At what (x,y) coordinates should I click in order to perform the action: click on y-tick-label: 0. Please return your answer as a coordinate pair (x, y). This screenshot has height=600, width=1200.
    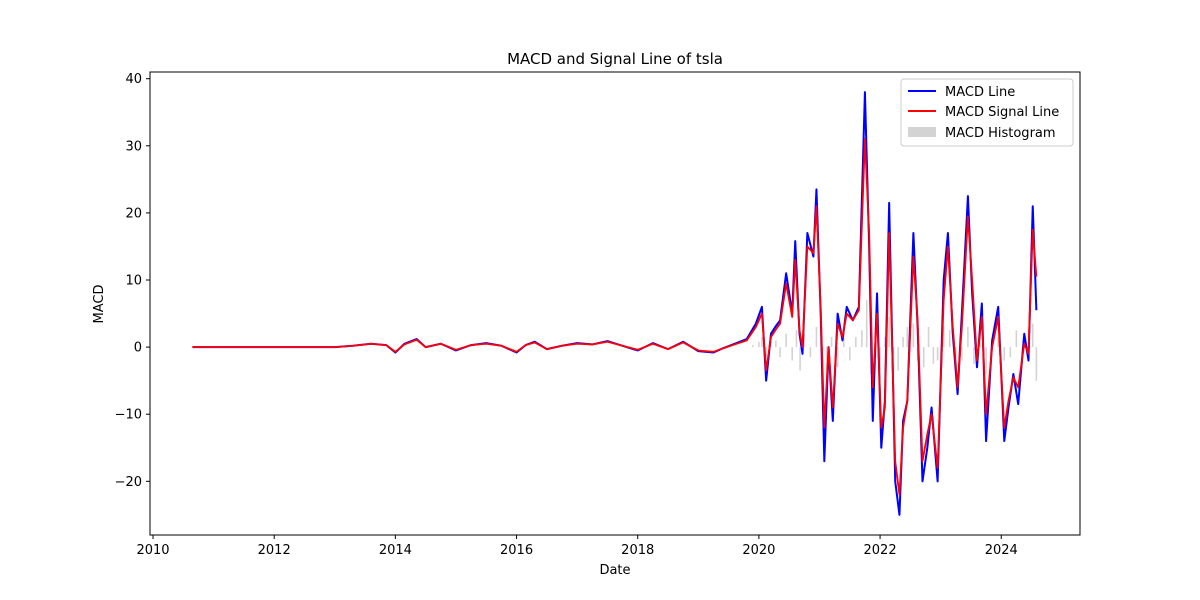
    Looking at the image, I should click on (138, 348).